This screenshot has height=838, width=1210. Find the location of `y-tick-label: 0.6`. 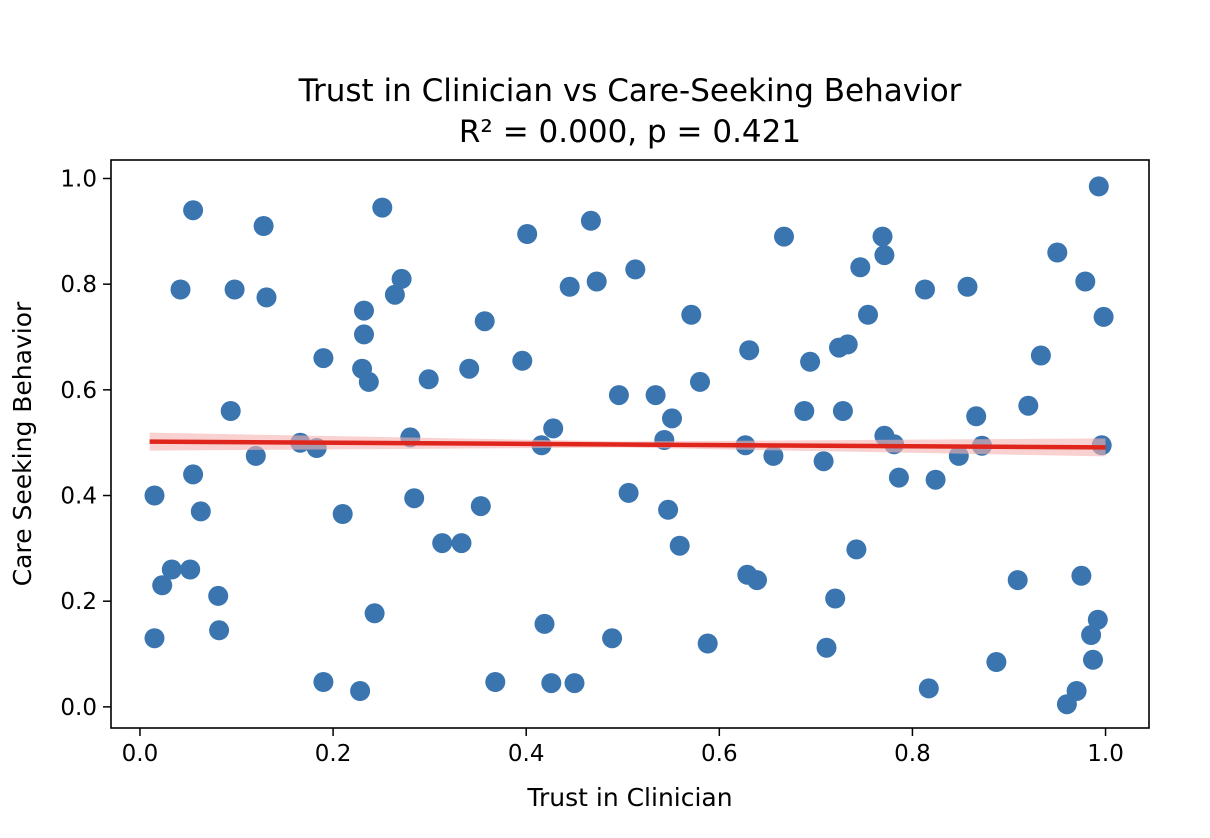

y-tick-label: 0.6 is located at coordinates (78, 391).